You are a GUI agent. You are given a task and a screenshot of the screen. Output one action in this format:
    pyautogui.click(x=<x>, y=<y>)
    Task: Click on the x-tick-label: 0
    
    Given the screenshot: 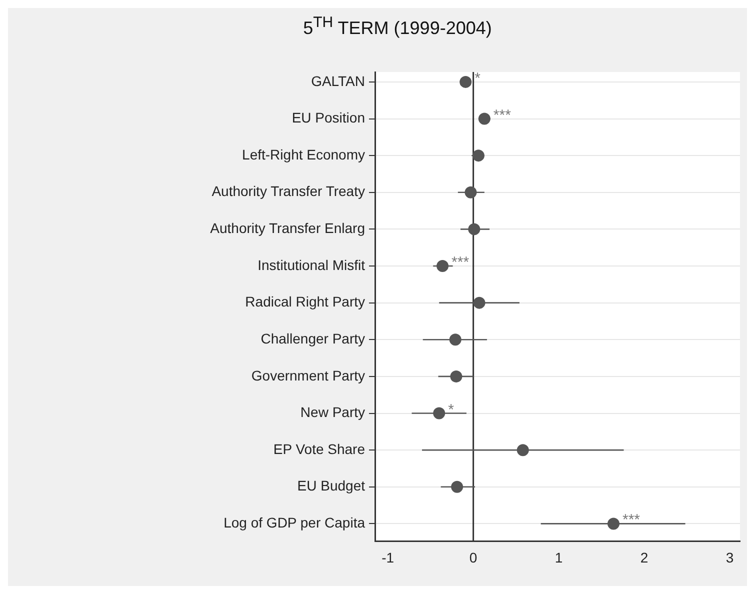 What is the action you would take?
    pyautogui.click(x=473, y=557)
    